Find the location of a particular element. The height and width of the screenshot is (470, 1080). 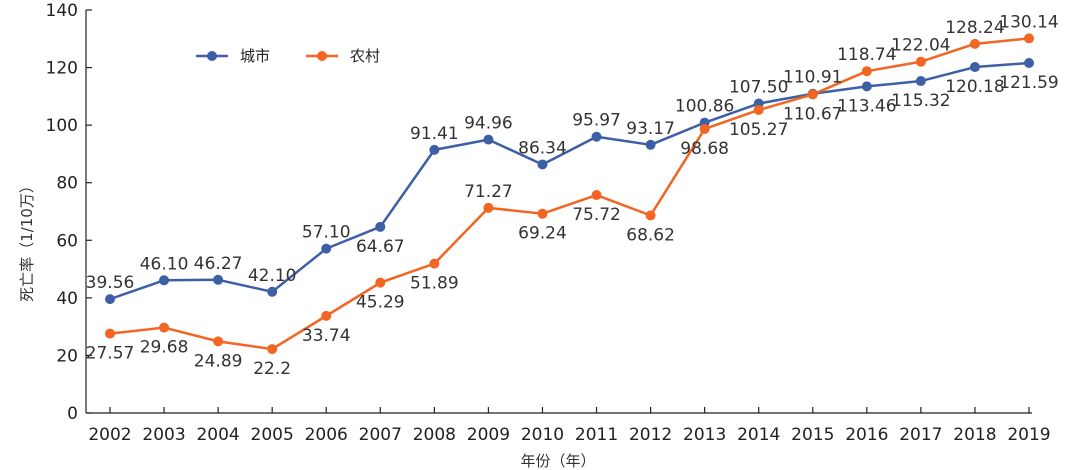

legend: 城市 农村 is located at coordinates (288, 56).